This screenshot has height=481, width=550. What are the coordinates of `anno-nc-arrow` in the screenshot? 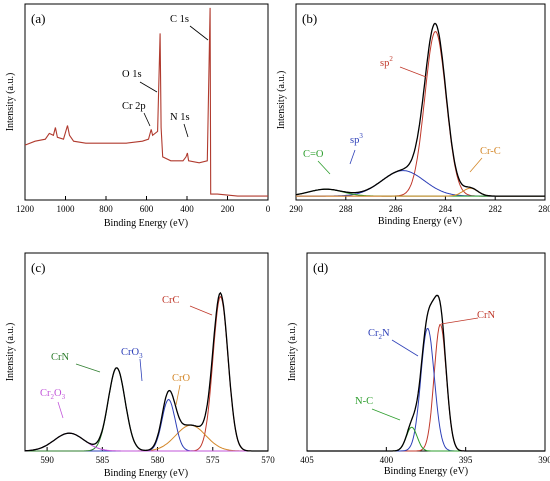 It's located at (386, 414).